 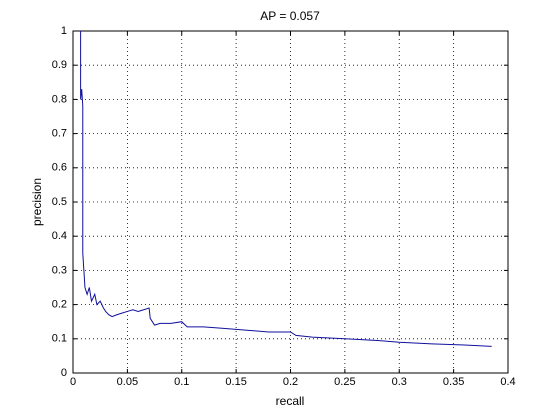 What do you see at coordinates (64, 31) in the screenshot?
I see `y-tick-label: 1` at bounding box center [64, 31].